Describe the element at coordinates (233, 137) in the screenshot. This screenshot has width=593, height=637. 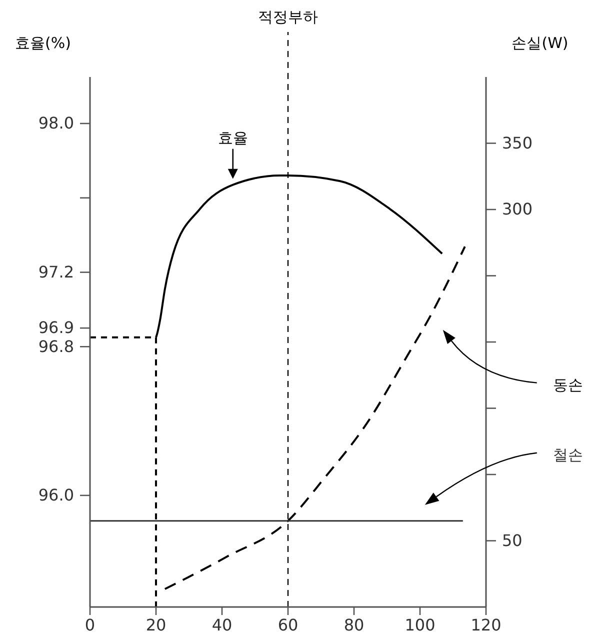
I see `text: 효율` at that location.